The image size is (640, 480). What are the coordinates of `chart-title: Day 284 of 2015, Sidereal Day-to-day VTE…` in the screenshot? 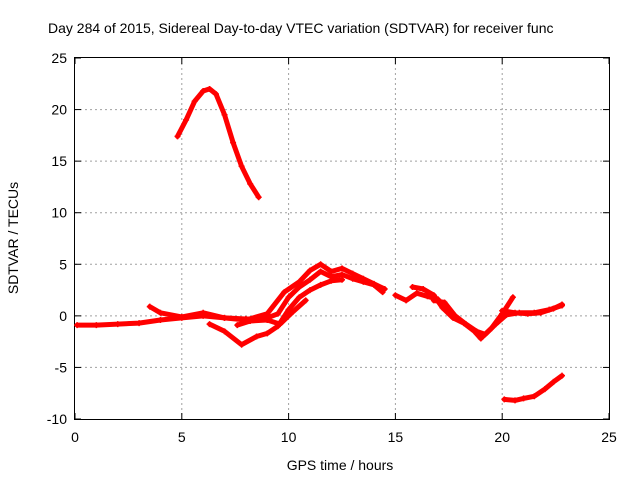 It's located at (301, 28).